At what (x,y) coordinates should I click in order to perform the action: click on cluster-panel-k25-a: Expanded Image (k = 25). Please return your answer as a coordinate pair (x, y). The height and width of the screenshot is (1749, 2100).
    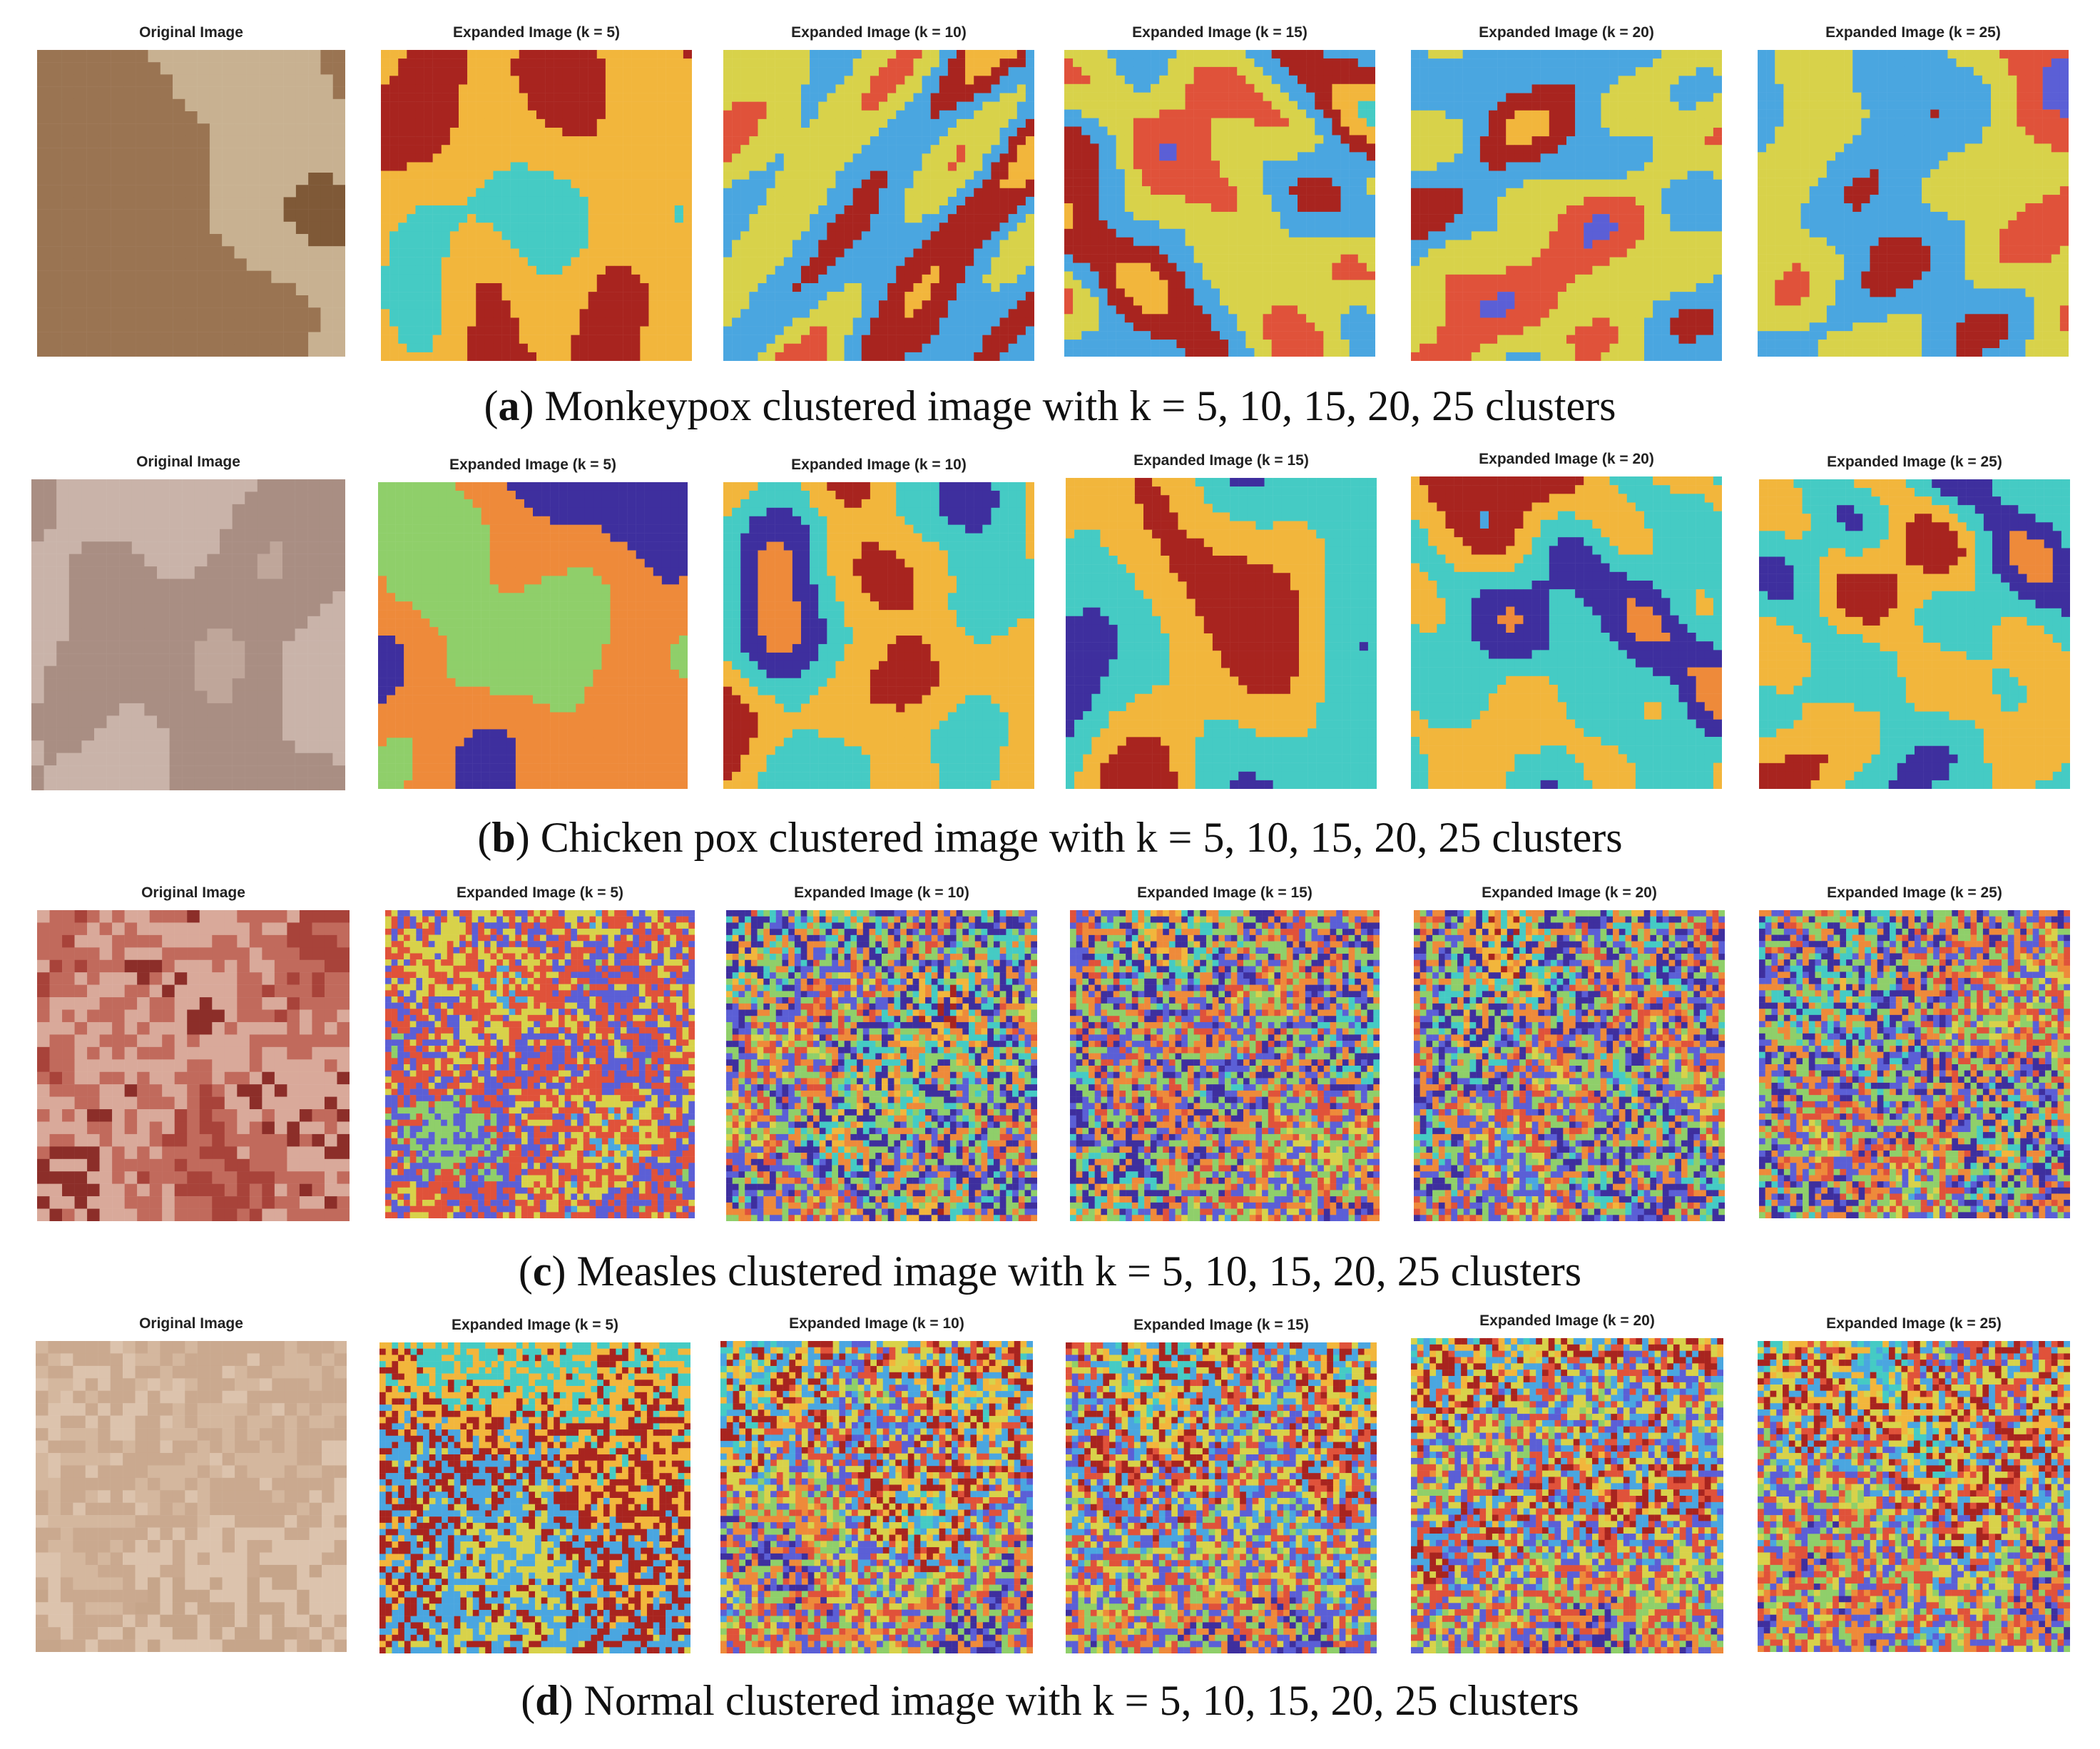
    Looking at the image, I should click on (1914, 191).